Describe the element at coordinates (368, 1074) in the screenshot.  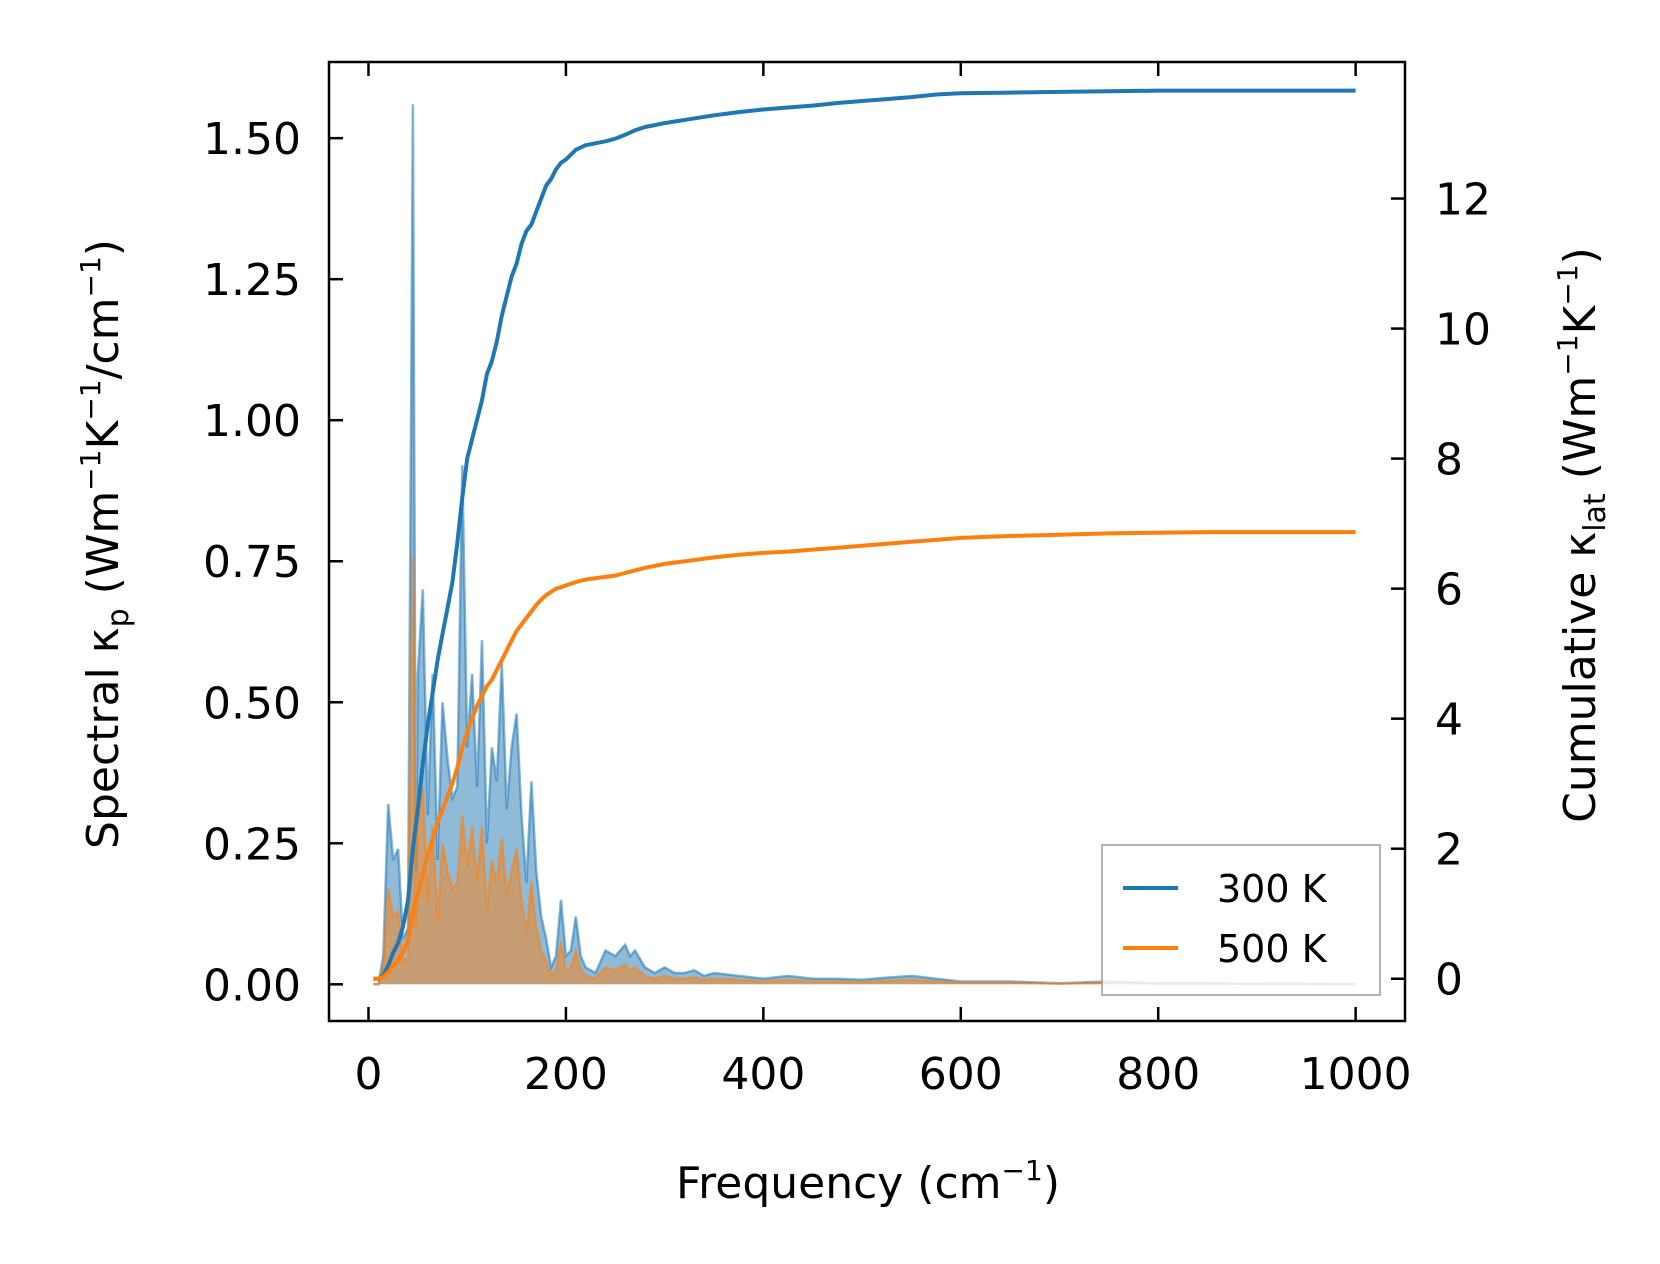
I see `x-tick-label: 0` at that location.